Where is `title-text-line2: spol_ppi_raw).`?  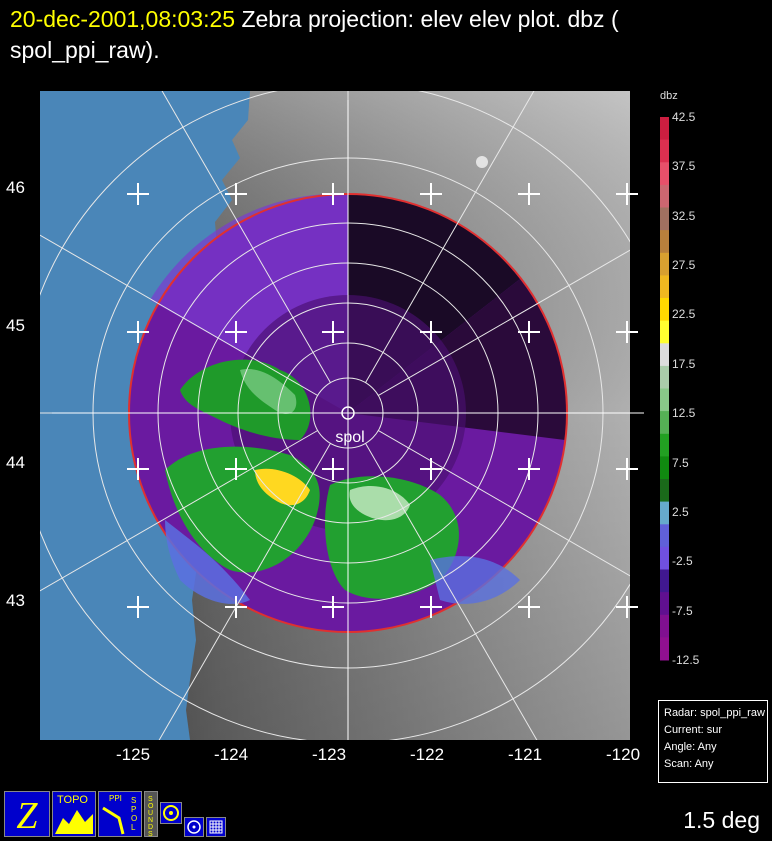 title-text-line2: spol_ppi_raw). is located at coordinates (85, 50).